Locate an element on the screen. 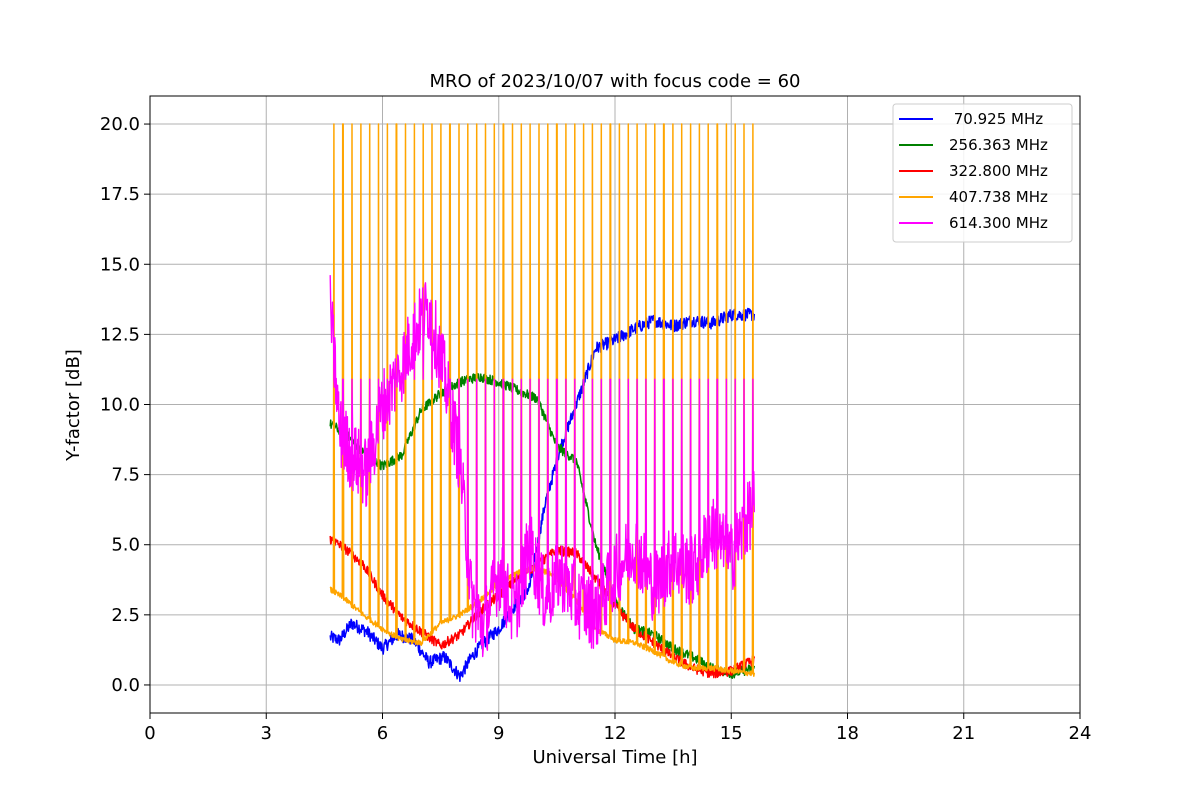 This screenshot has height=800, width=1200. y-tick-label: 2.5 is located at coordinates (125, 615).